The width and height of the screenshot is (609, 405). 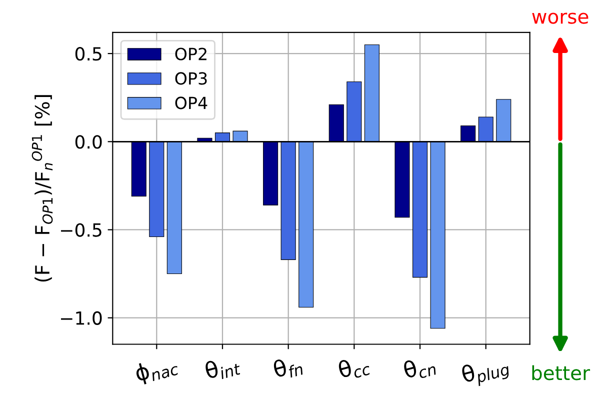 What do you see at coordinates (561, 372) in the screenshot?
I see `text: better` at bounding box center [561, 372].